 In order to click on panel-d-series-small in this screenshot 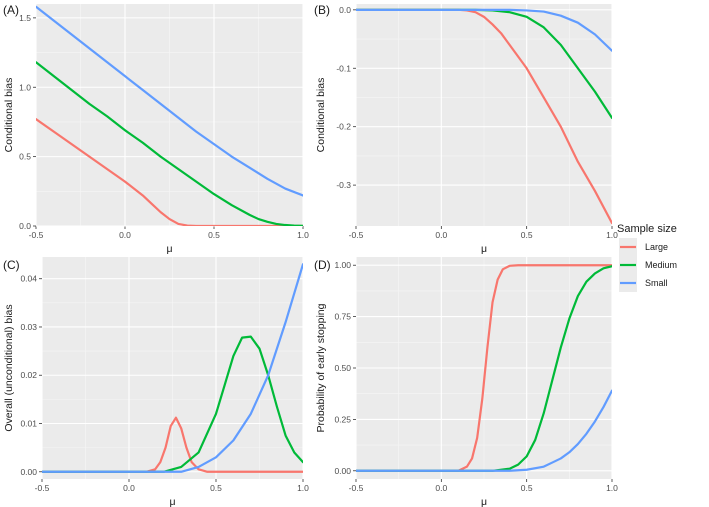, I will do `click(484, 430)`.